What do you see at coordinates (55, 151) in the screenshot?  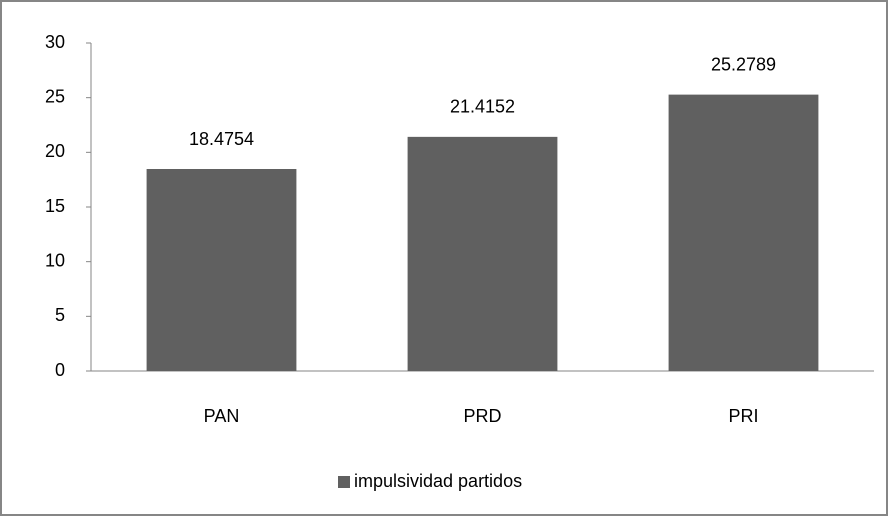 I see `y-tick-label: 20` at bounding box center [55, 151].